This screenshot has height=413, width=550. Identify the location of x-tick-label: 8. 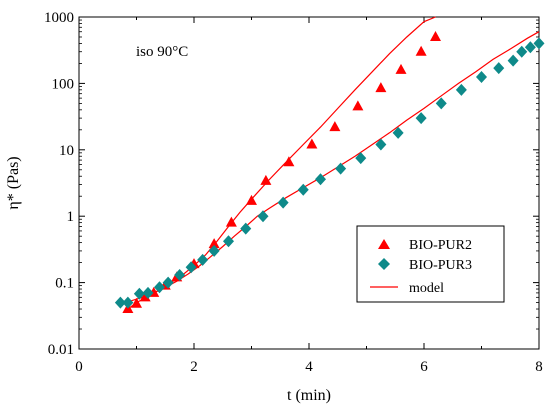
(539, 367).